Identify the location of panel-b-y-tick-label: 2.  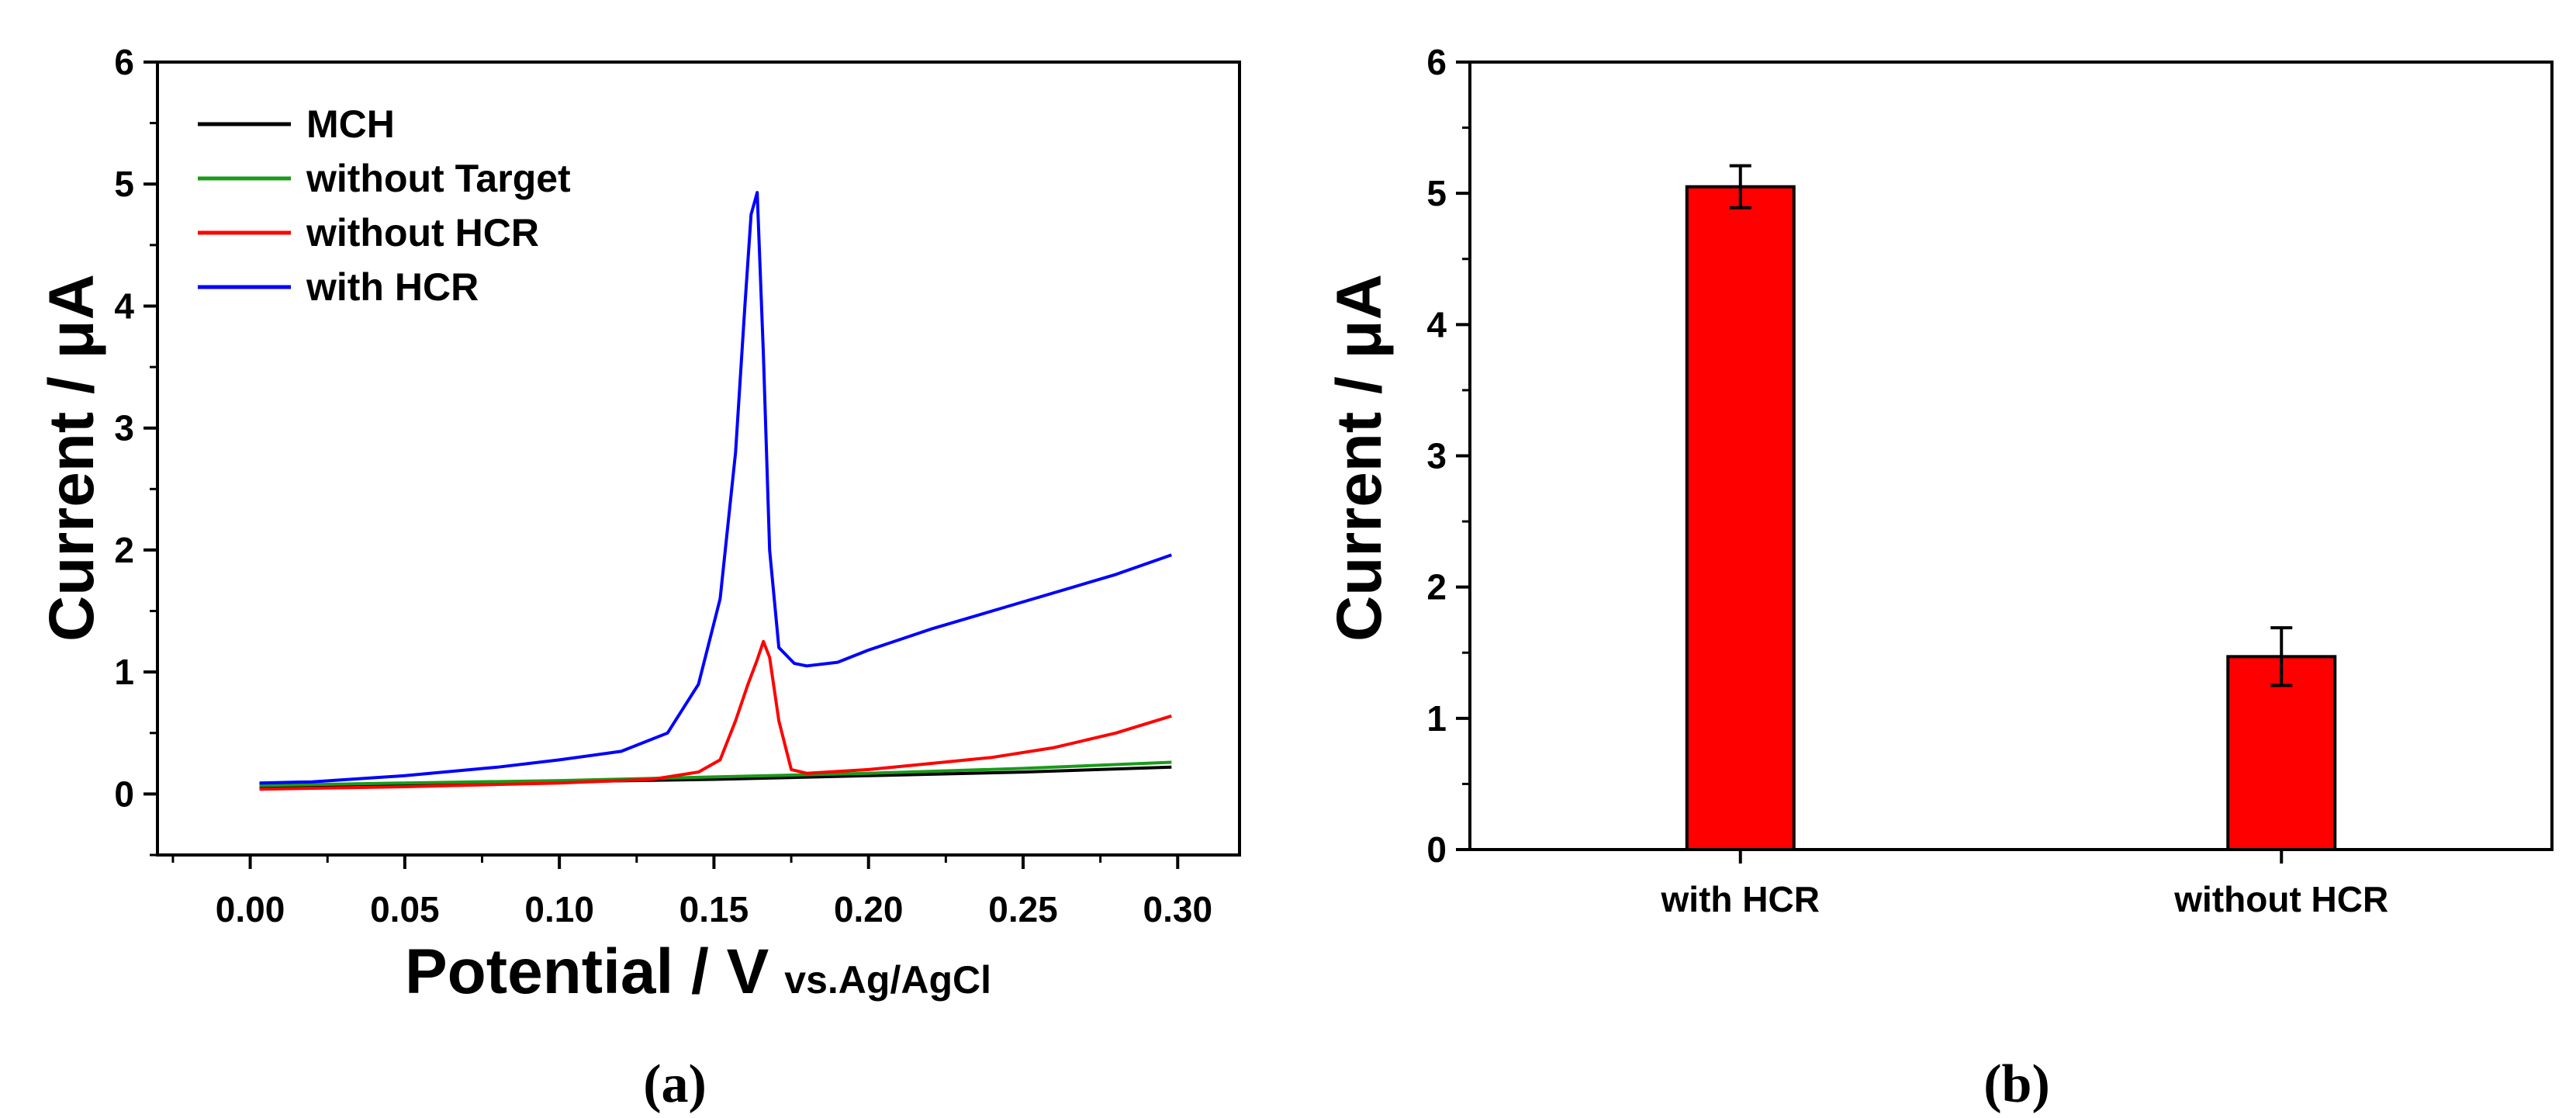
(1436, 587).